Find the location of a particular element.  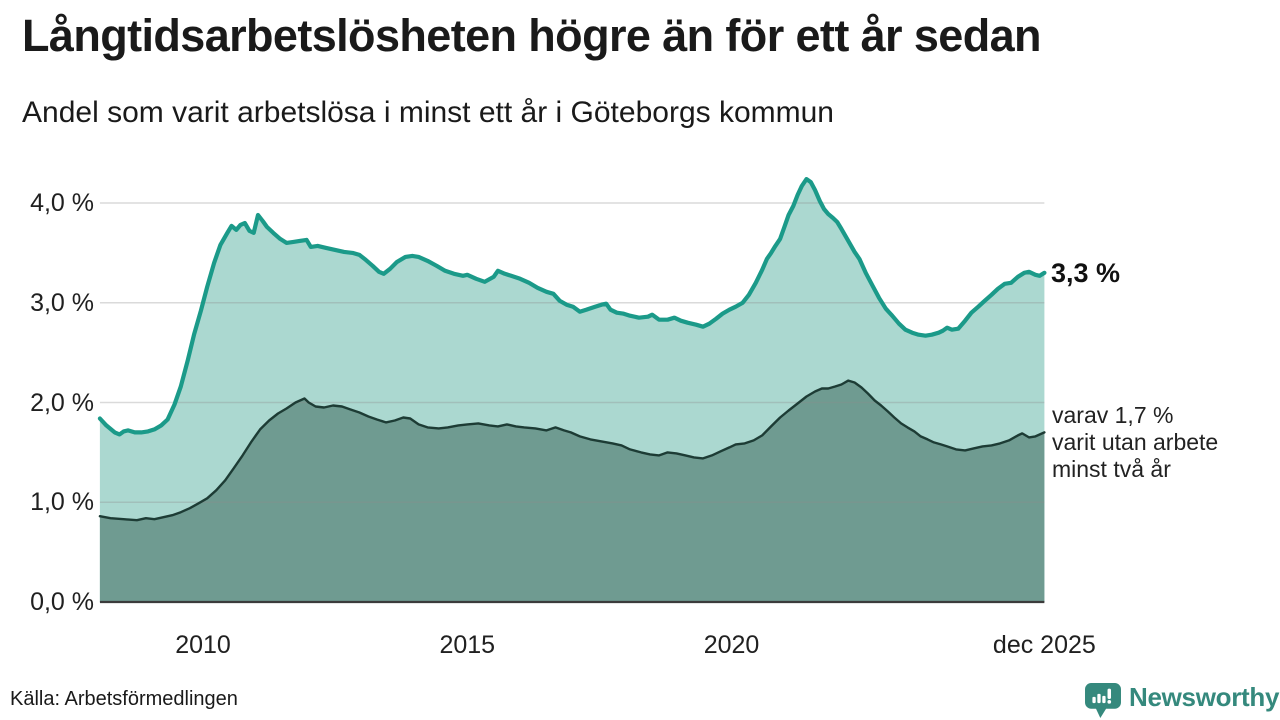

source-credit: Källa: Arbetsförmedlingen is located at coordinates (124, 699).